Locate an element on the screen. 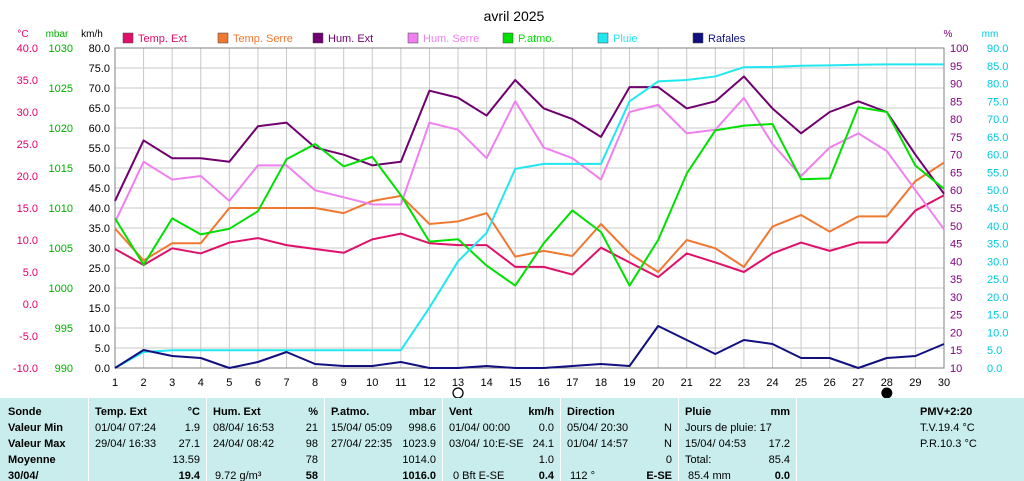  series-line is located at coordinates (529, 347).